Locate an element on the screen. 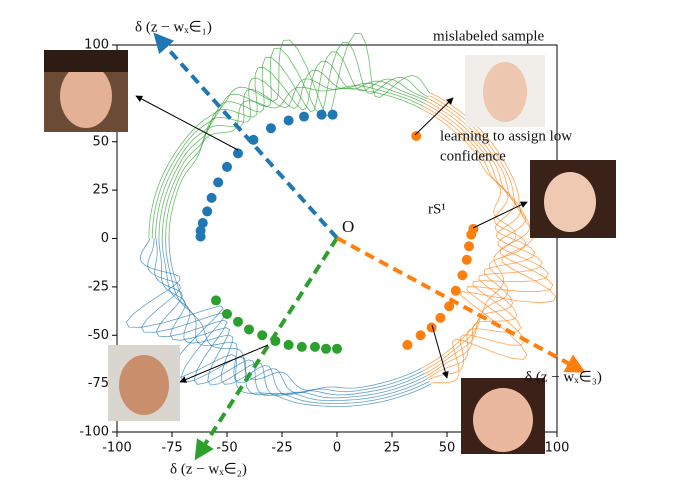  y-tick-label: -50 is located at coordinates (98, 335).